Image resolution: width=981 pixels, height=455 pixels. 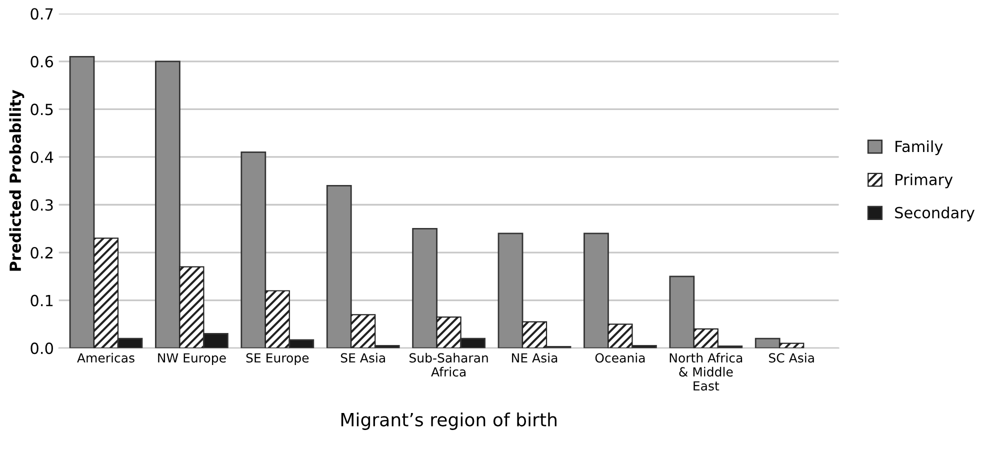 What do you see at coordinates (42, 157) in the screenshot?
I see `y-tick-label: 0.4` at bounding box center [42, 157].